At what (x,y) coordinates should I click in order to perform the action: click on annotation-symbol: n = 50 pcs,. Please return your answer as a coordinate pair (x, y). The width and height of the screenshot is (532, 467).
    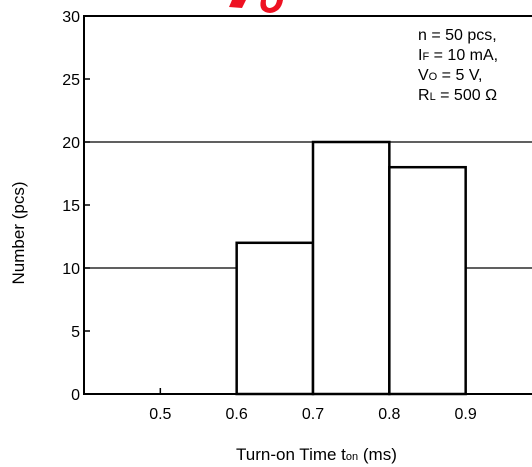
    Looking at the image, I should click on (457, 35).